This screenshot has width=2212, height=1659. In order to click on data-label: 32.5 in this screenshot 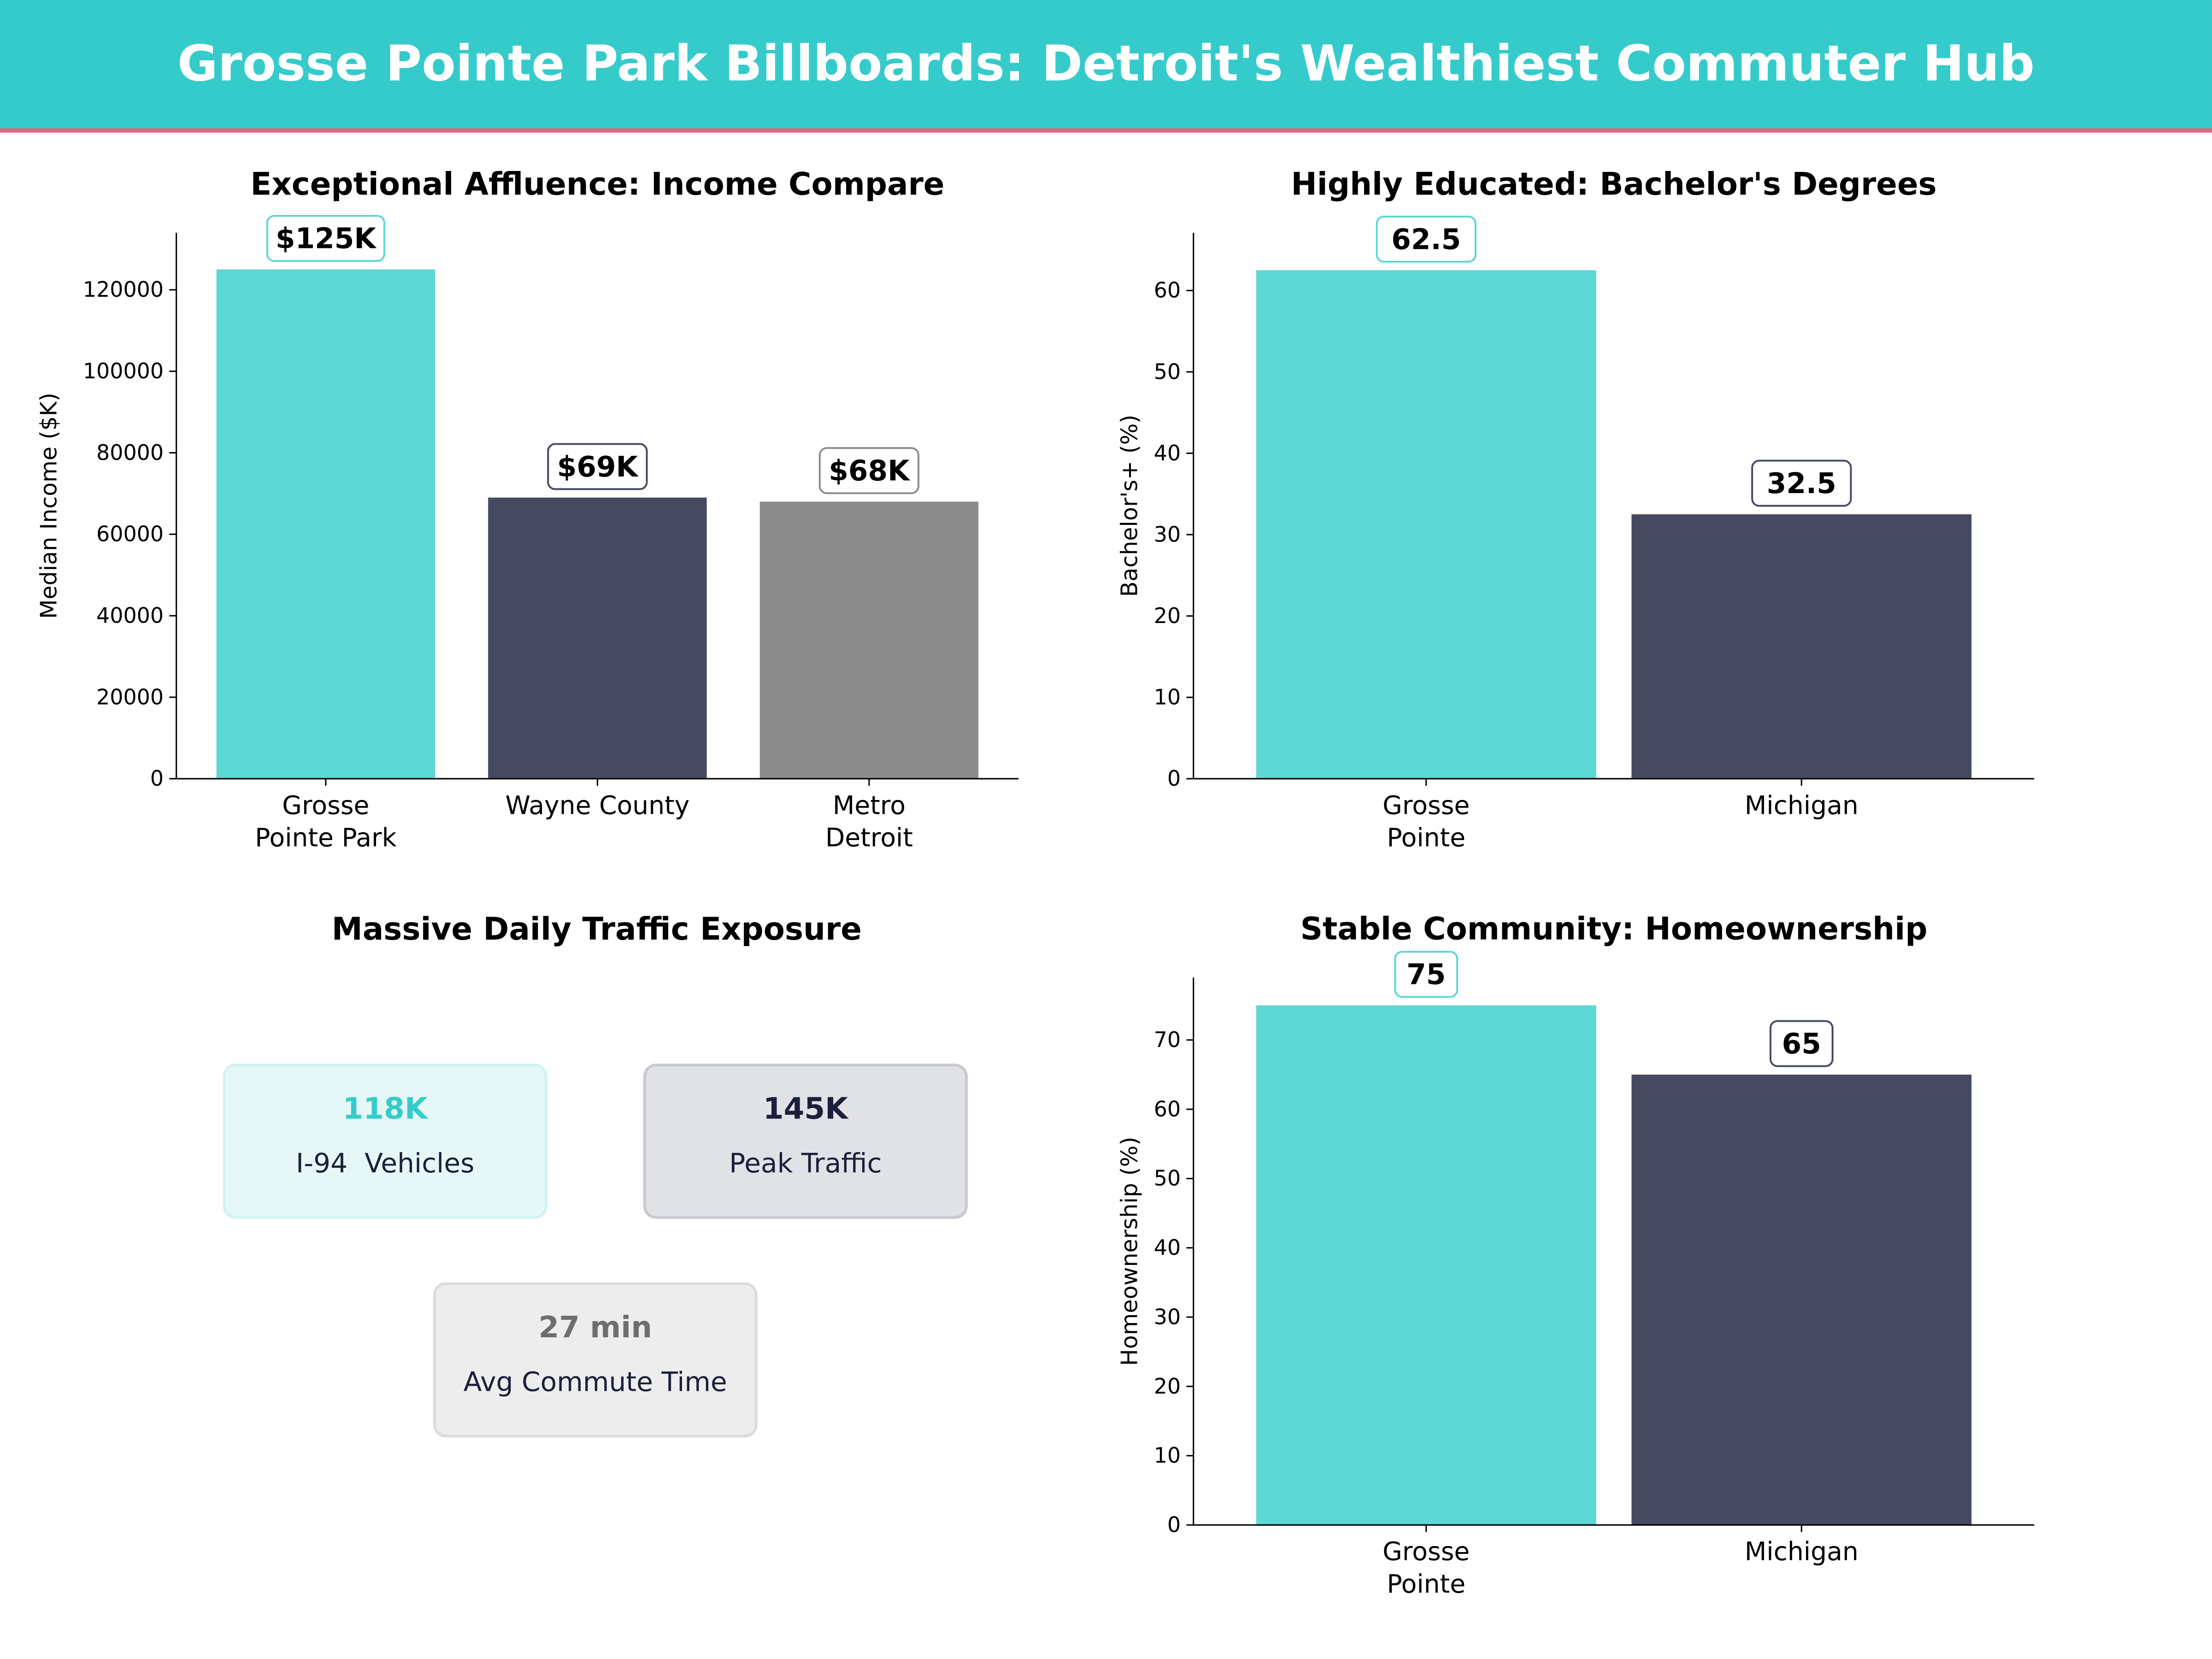, I will do `click(1801, 483)`.